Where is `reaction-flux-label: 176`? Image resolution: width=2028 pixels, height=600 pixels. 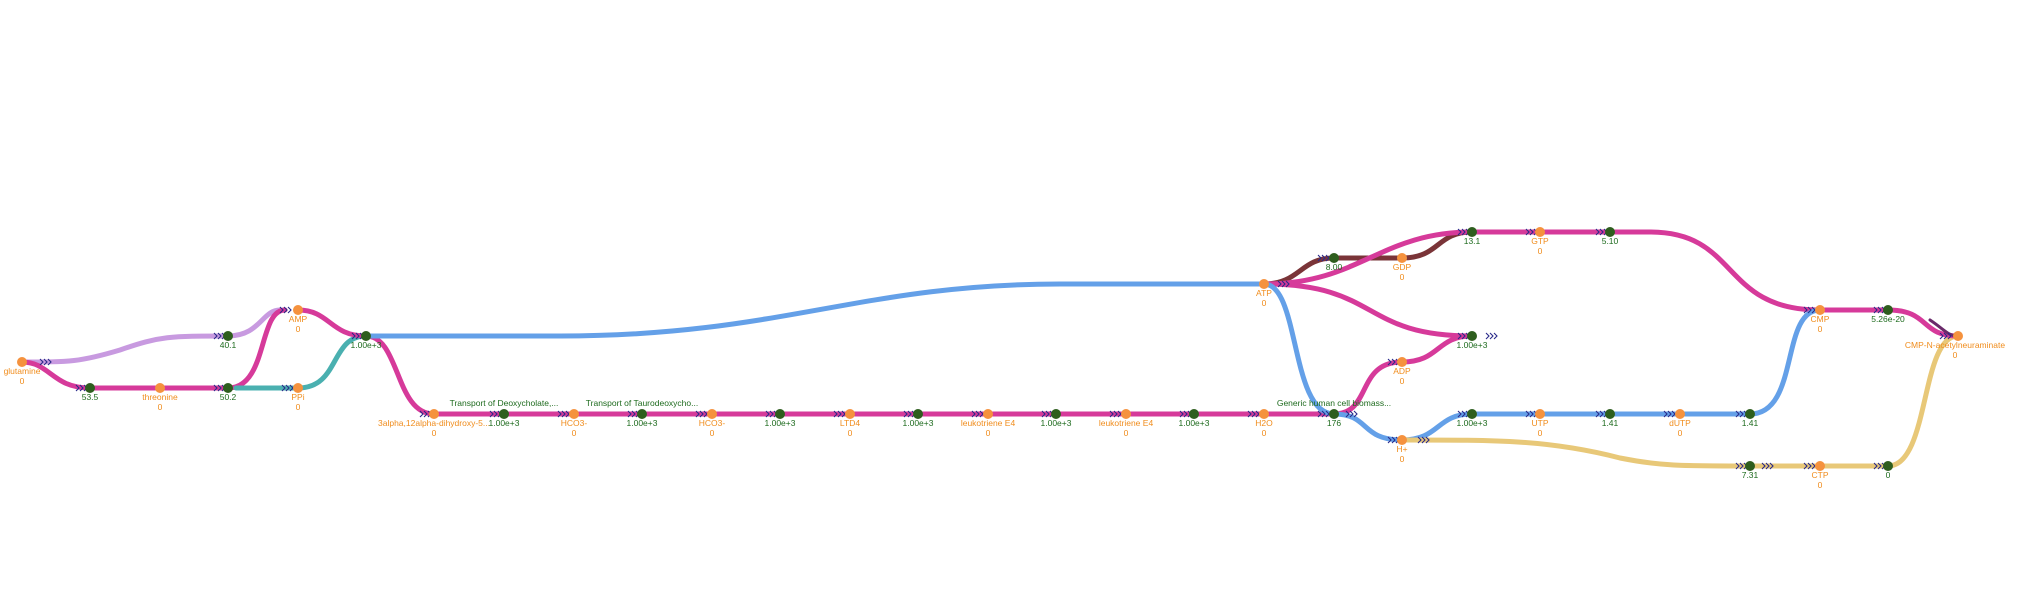 reaction-flux-label: 176 is located at coordinates (1334, 423).